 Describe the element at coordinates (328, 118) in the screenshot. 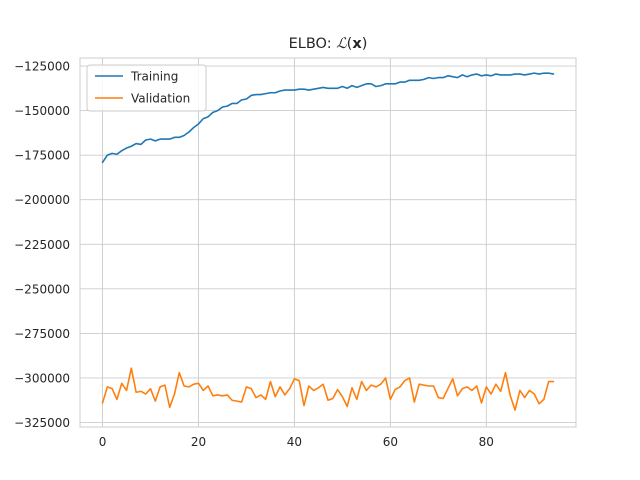

I see `series-line-training` at that location.